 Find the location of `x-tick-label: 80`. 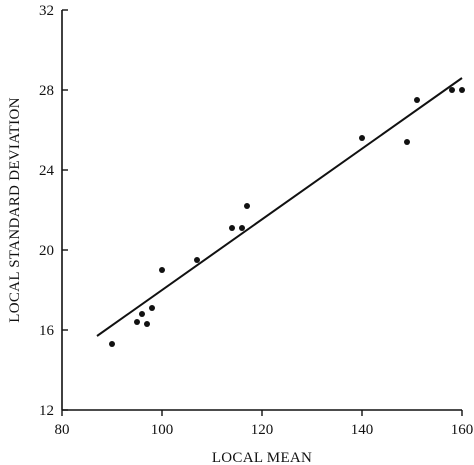

x-tick-label: 80 is located at coordinates (62, 430).